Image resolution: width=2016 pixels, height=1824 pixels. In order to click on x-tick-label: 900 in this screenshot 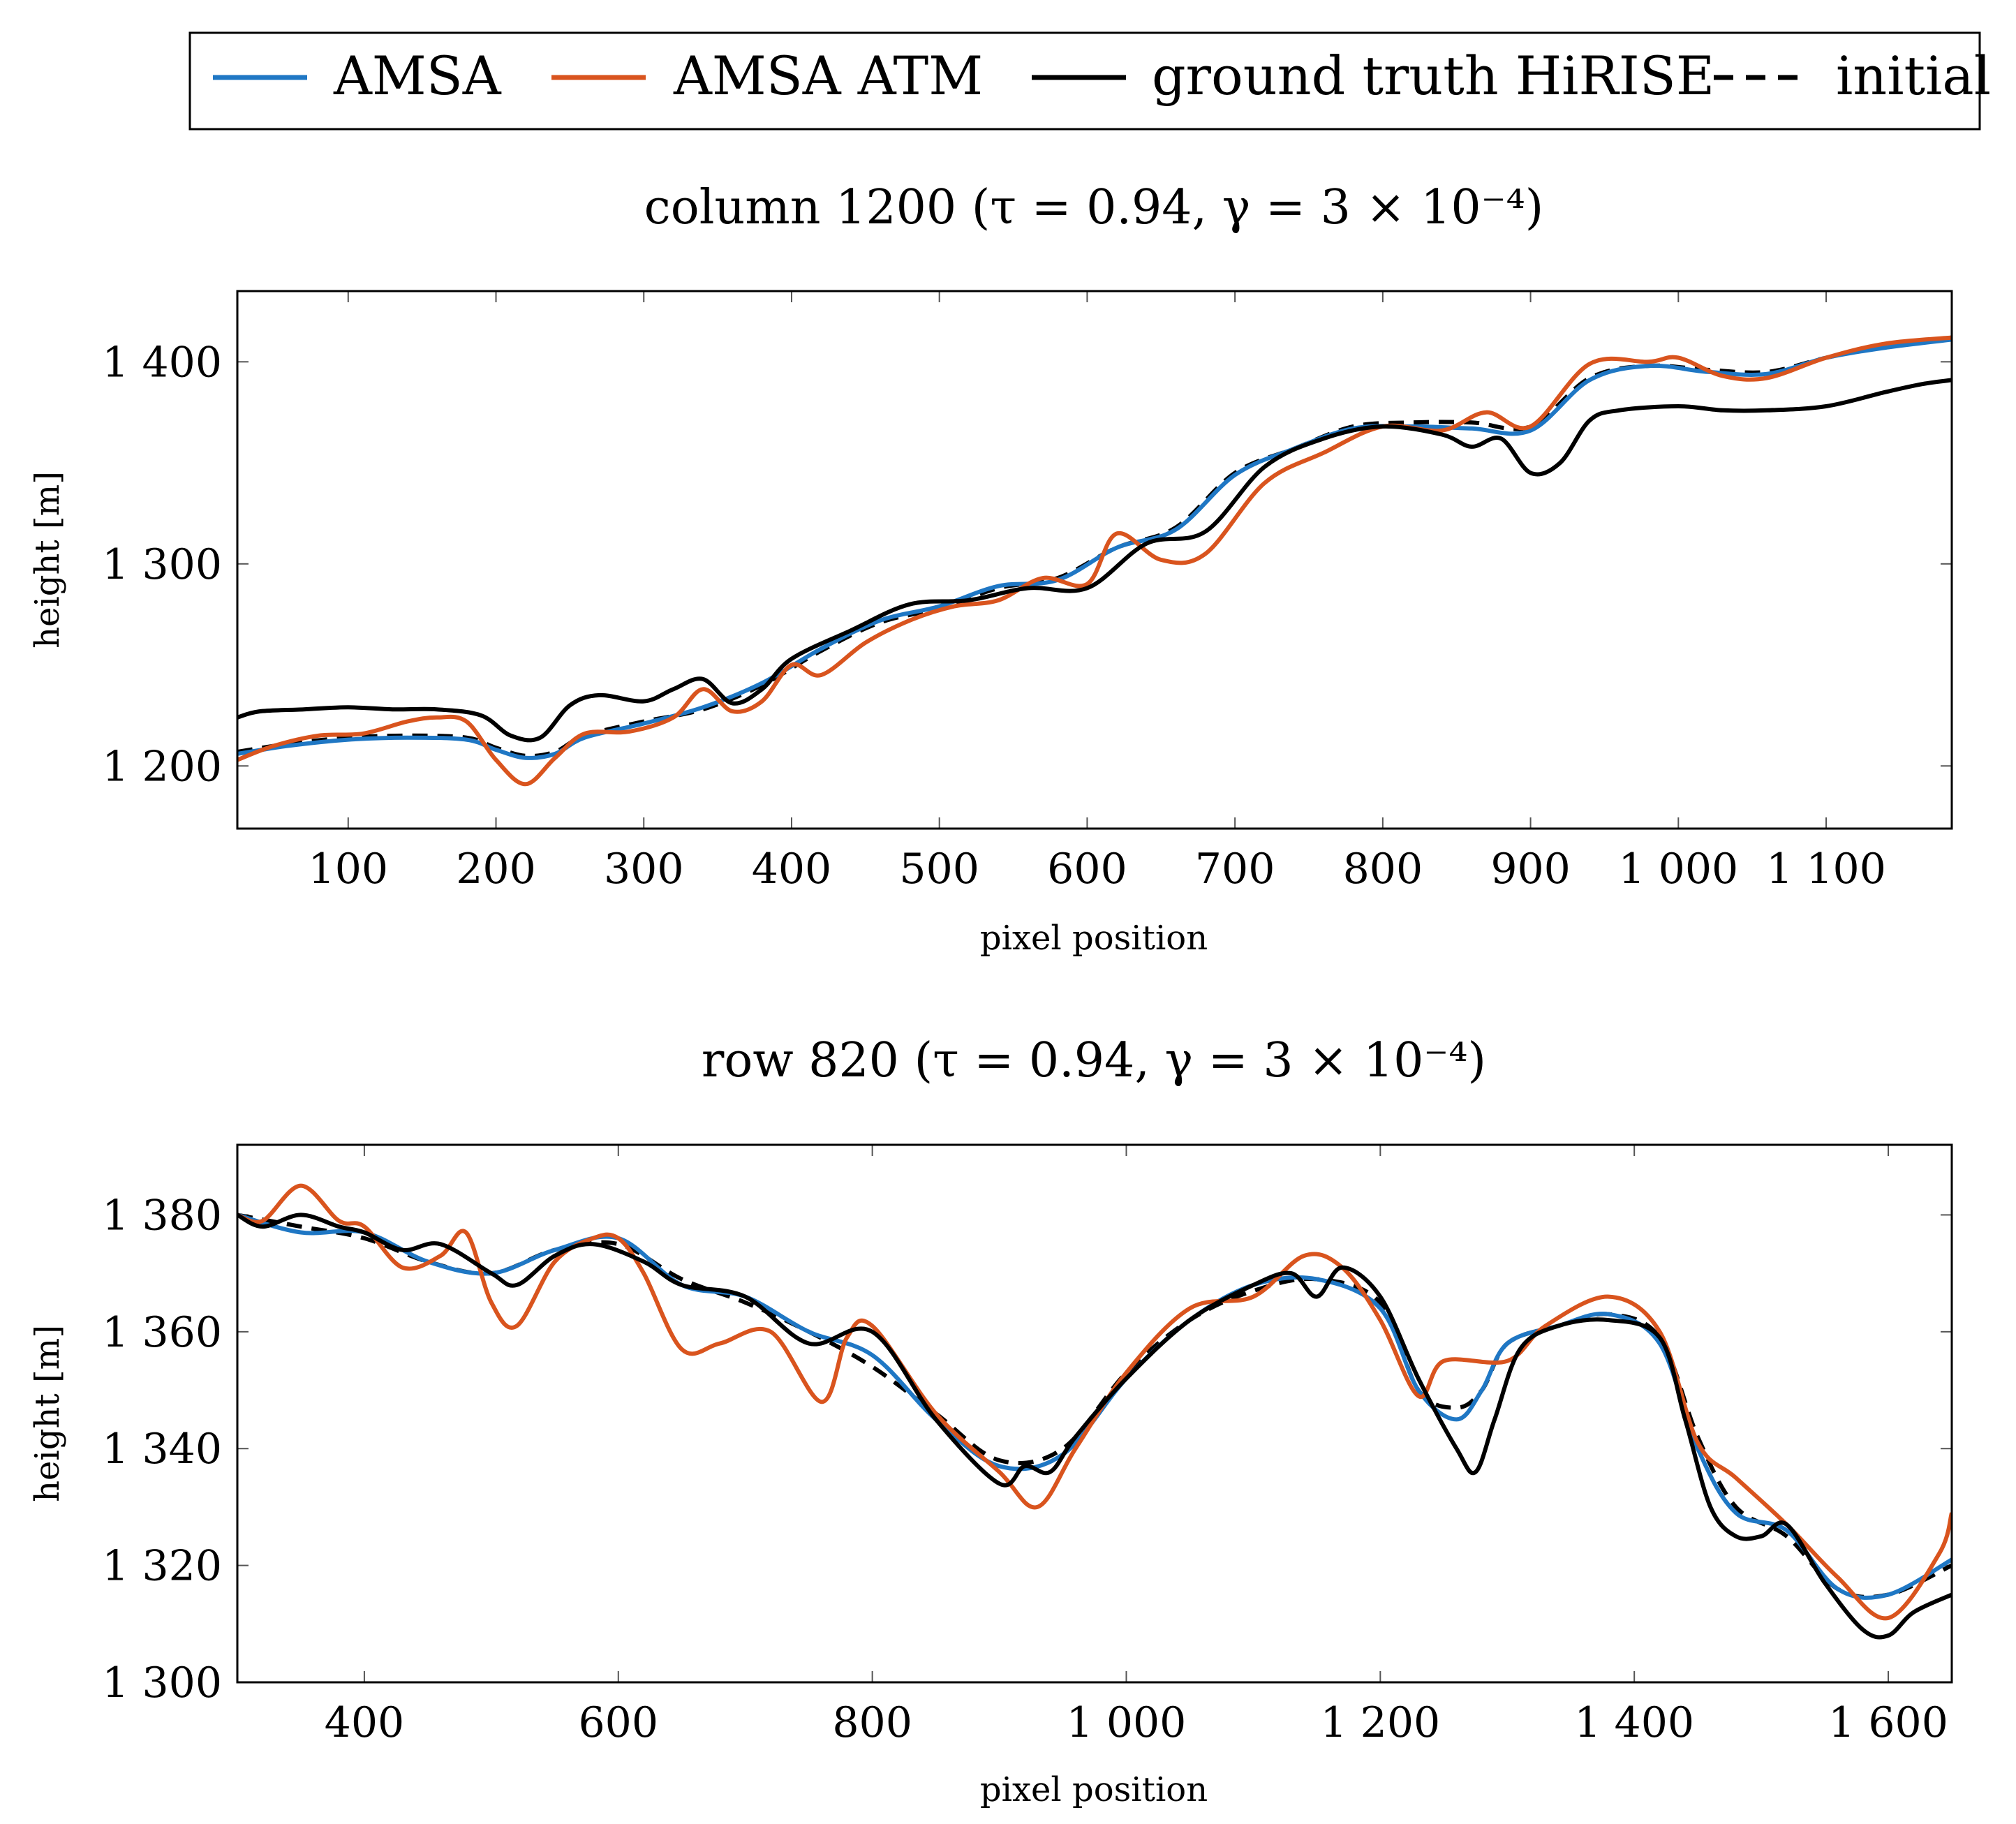, I will do `click(1530, 870)`.